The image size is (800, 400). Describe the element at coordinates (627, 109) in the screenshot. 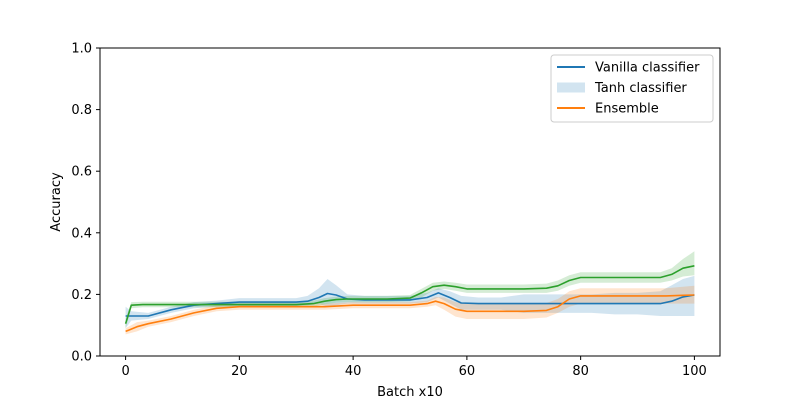

I see `legend-label: Ensemble` at that location.